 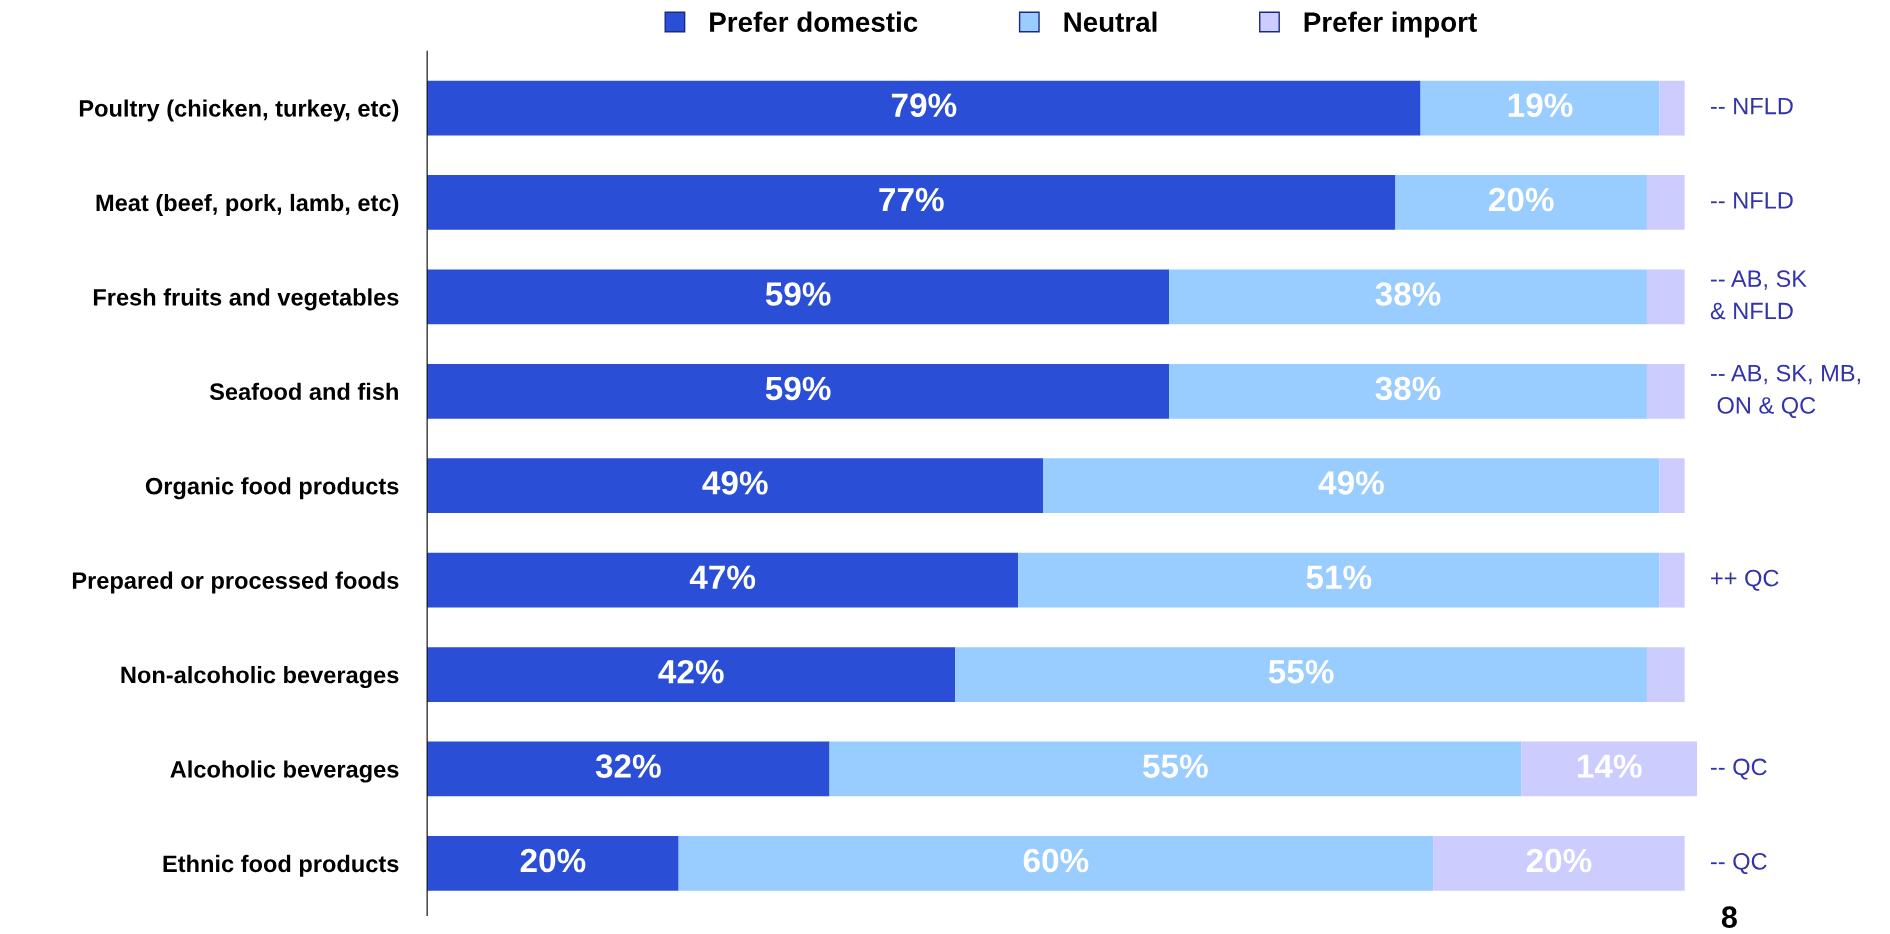 I want to click on y-tick-label: Ethnic food products, so click(x=281, y=865).